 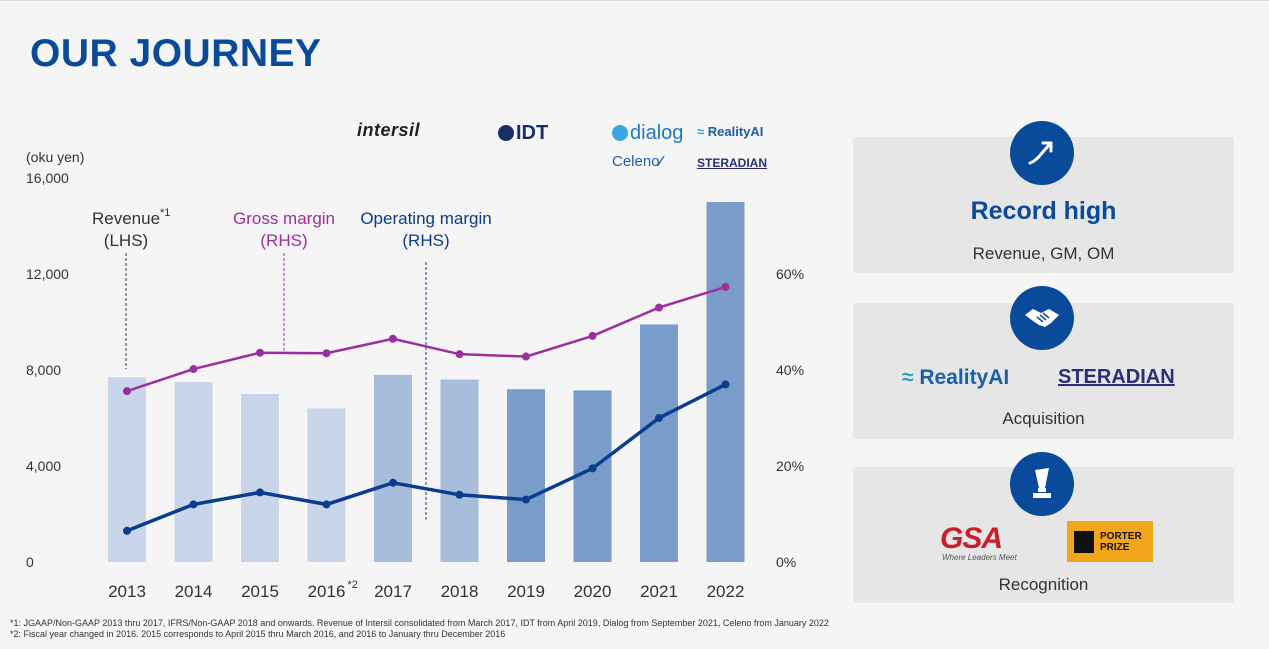 What do you see at coordinates (126, 218) in the screenshot?
I see `annotation-title: Revenue` at bounding box center [126, 218].